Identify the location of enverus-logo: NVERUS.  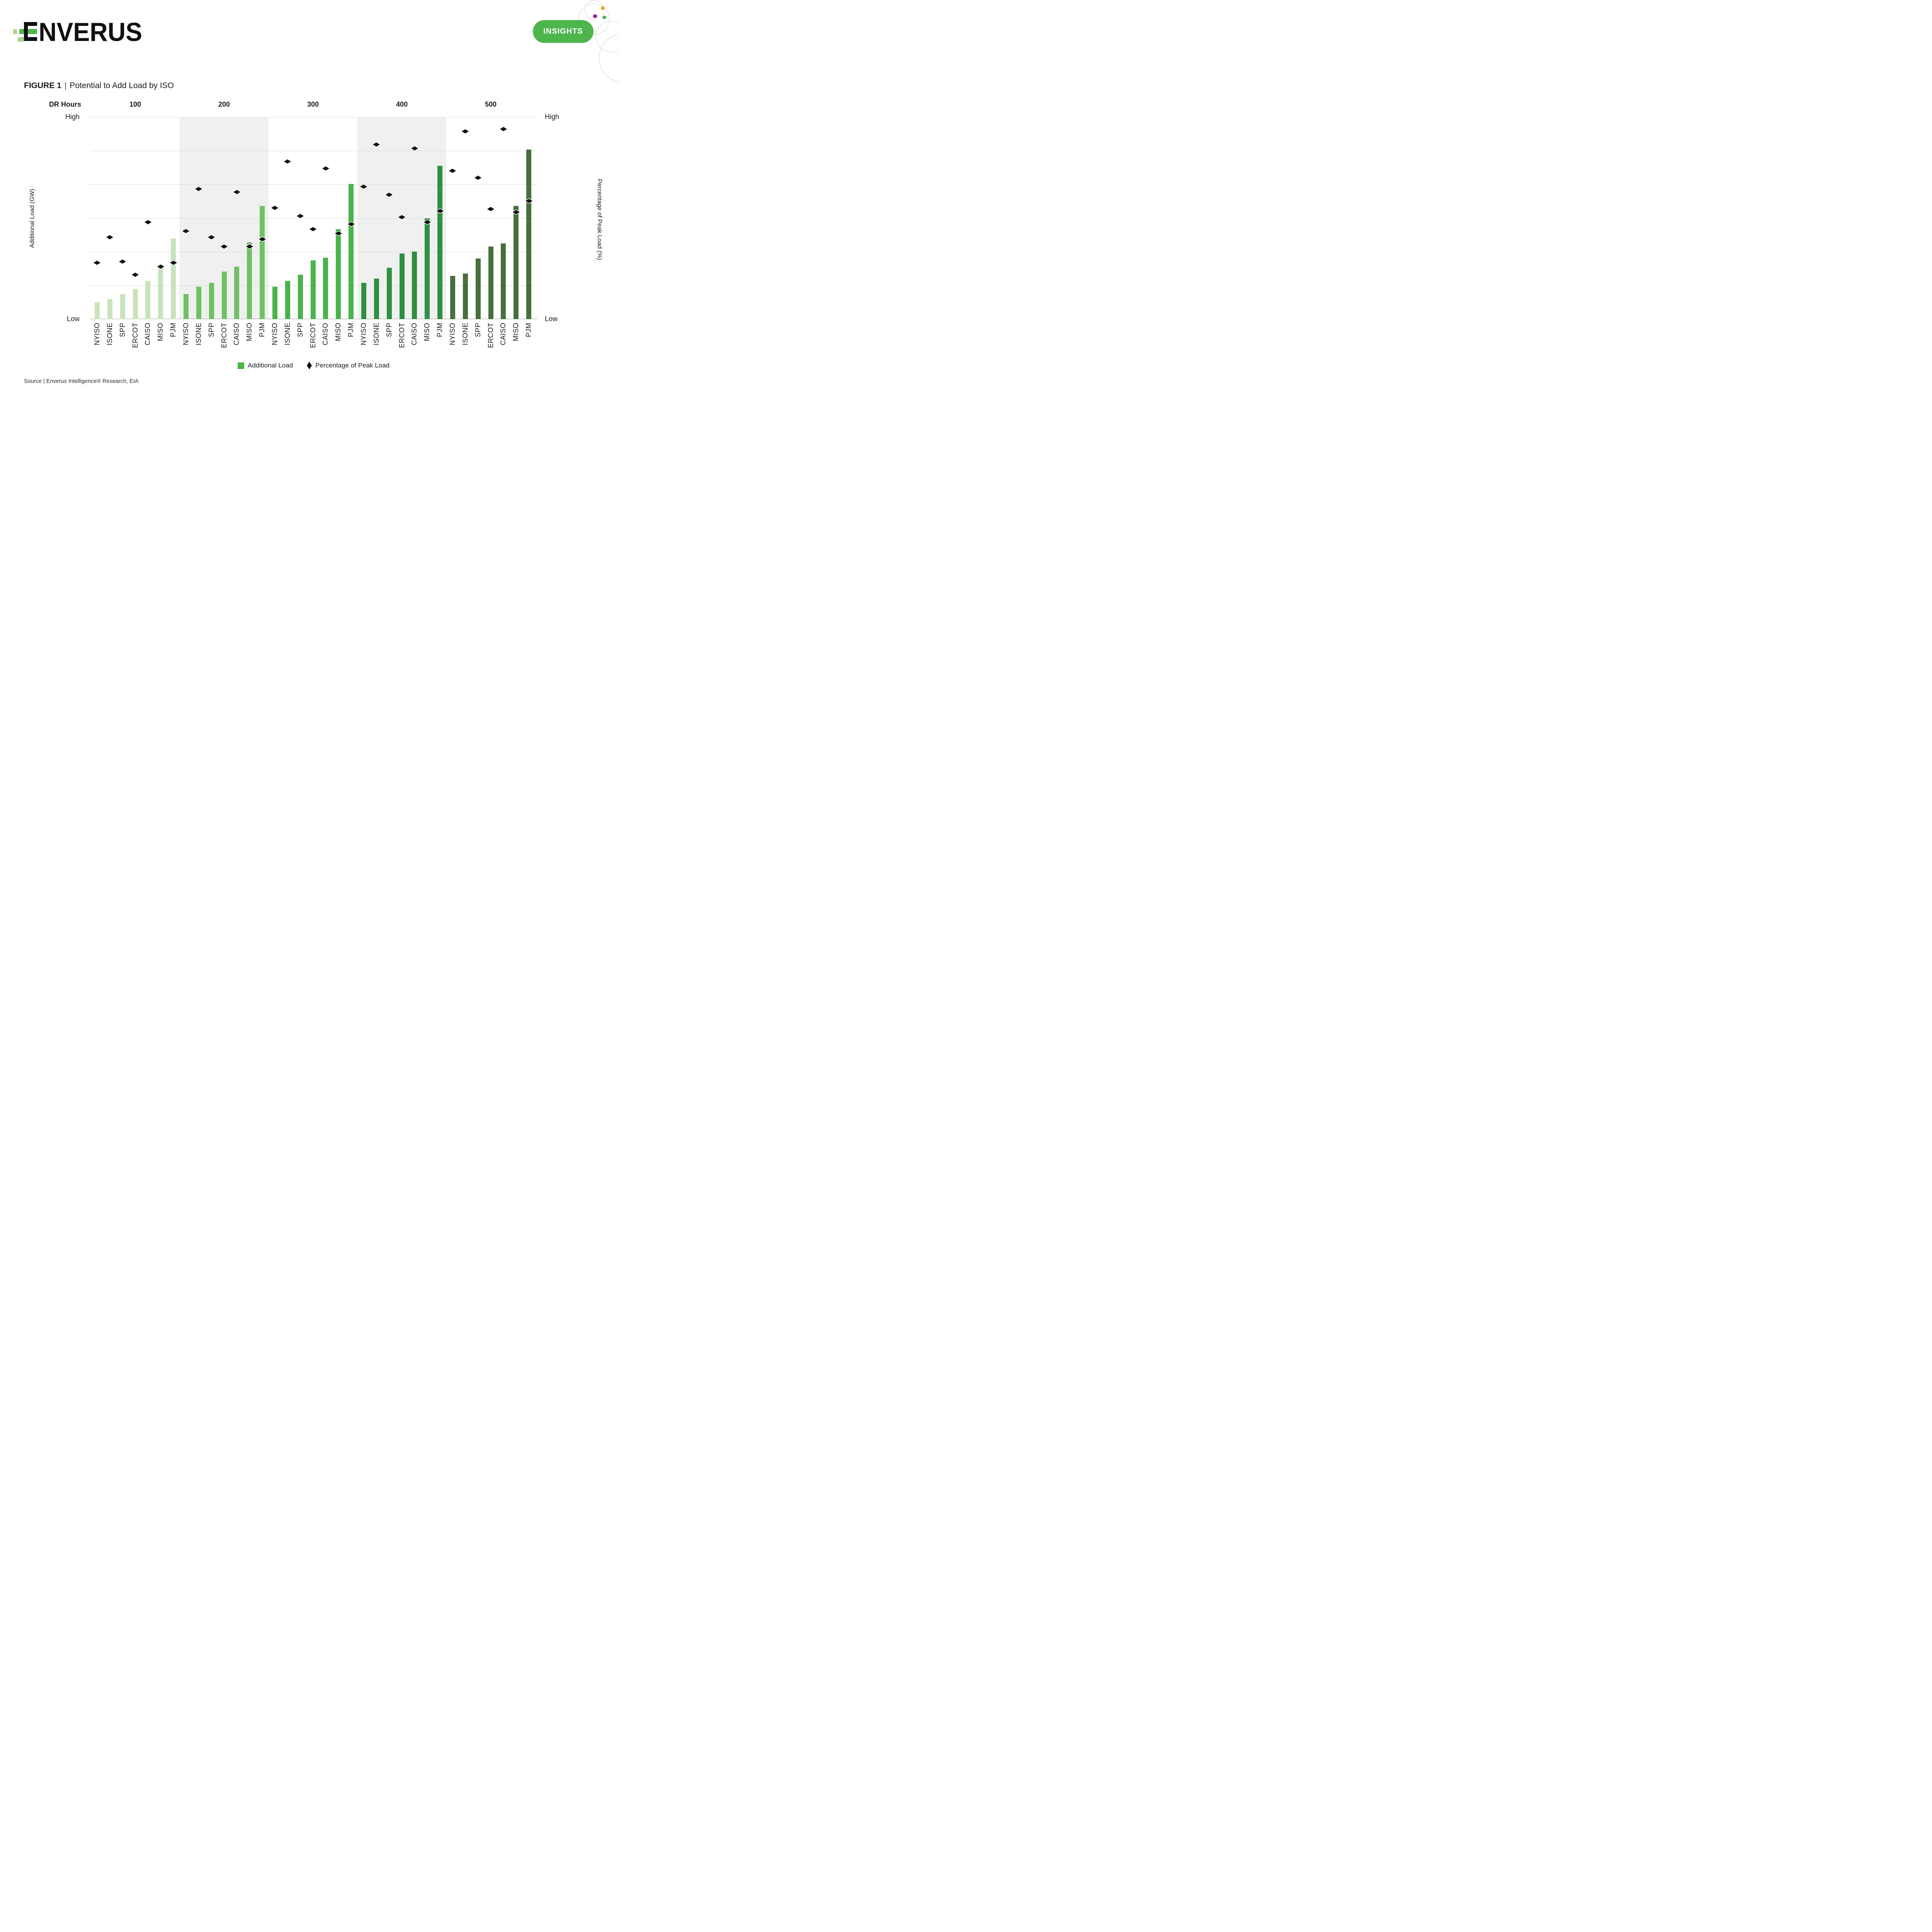
(79, 32).